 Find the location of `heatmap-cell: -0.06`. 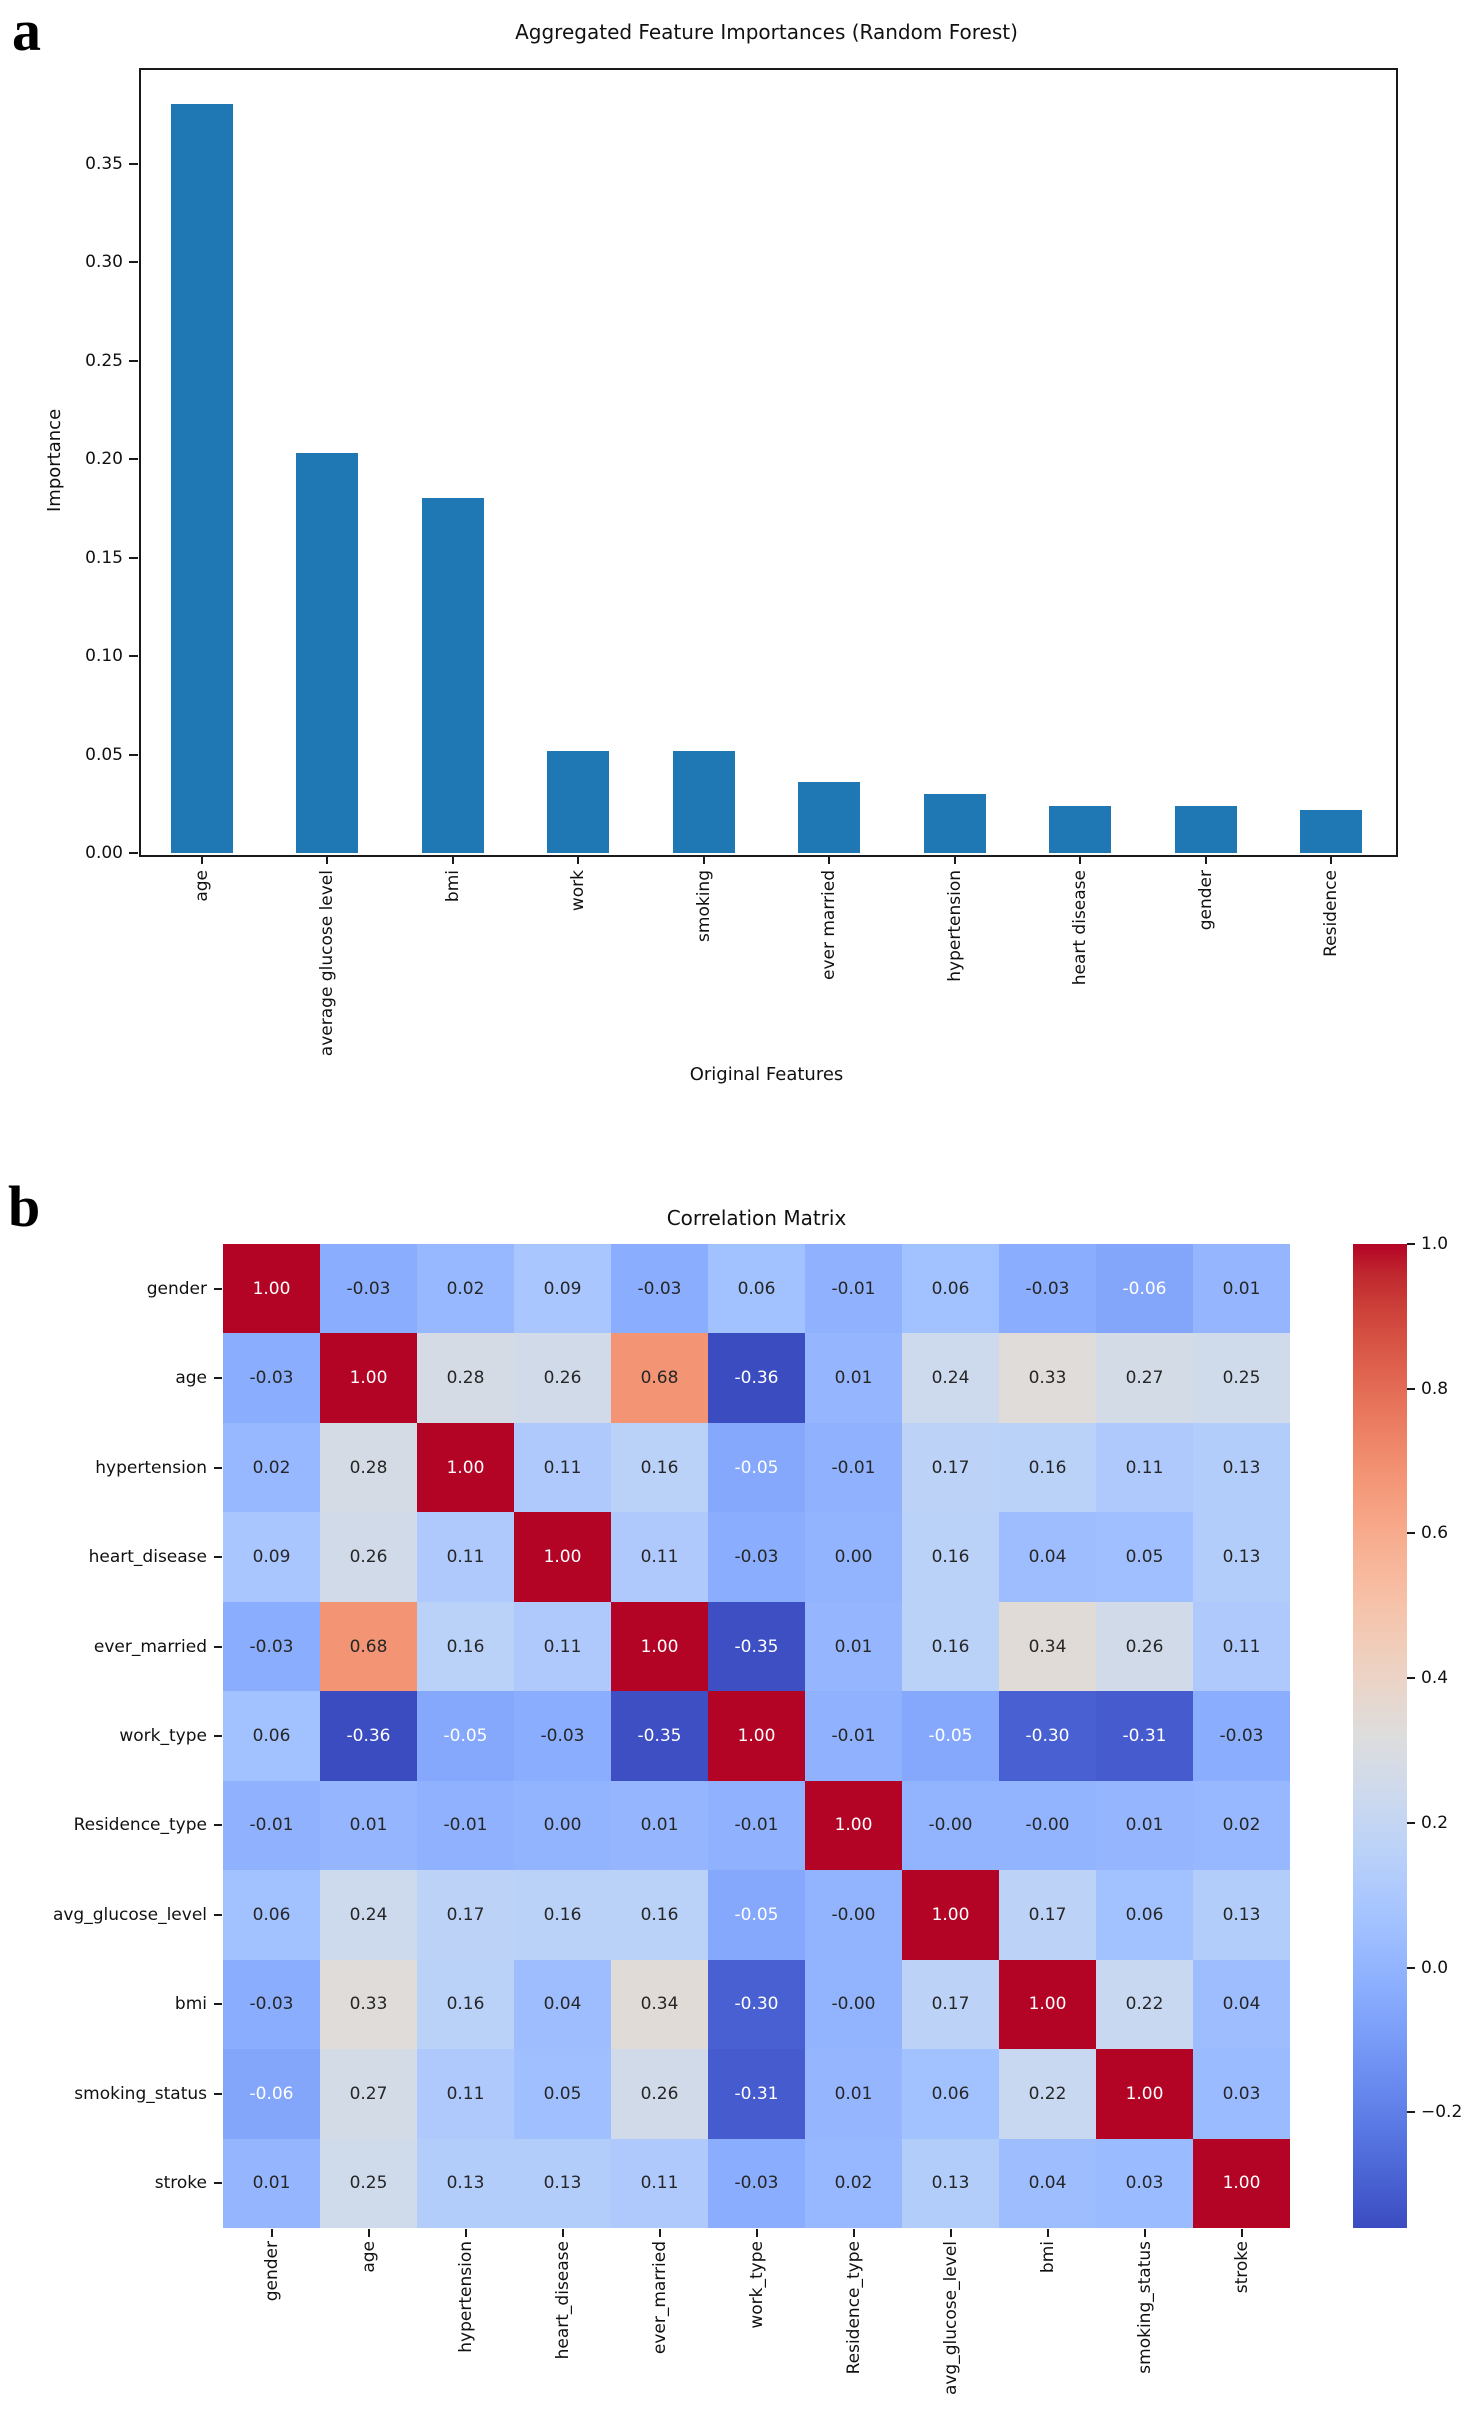

heatmap-cell: -0.06 is located at coordinates (1144, 1289).